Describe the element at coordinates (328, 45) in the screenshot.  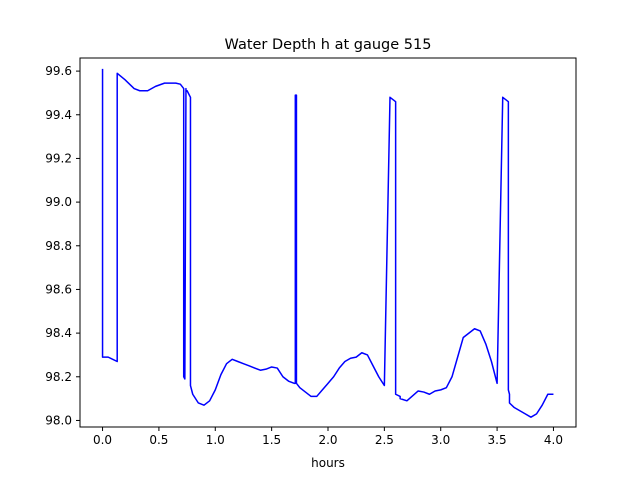
I see `chart-title: Water Depth h at gauge 515` at that location.